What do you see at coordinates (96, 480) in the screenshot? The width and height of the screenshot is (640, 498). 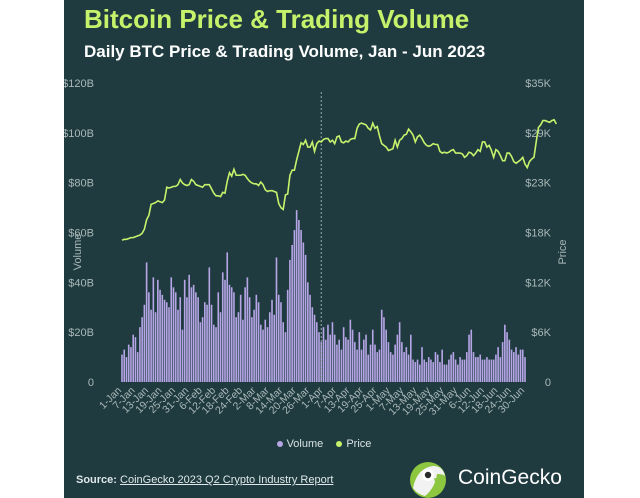 I see `source-label: Source:` at bounding box center [96, 480].